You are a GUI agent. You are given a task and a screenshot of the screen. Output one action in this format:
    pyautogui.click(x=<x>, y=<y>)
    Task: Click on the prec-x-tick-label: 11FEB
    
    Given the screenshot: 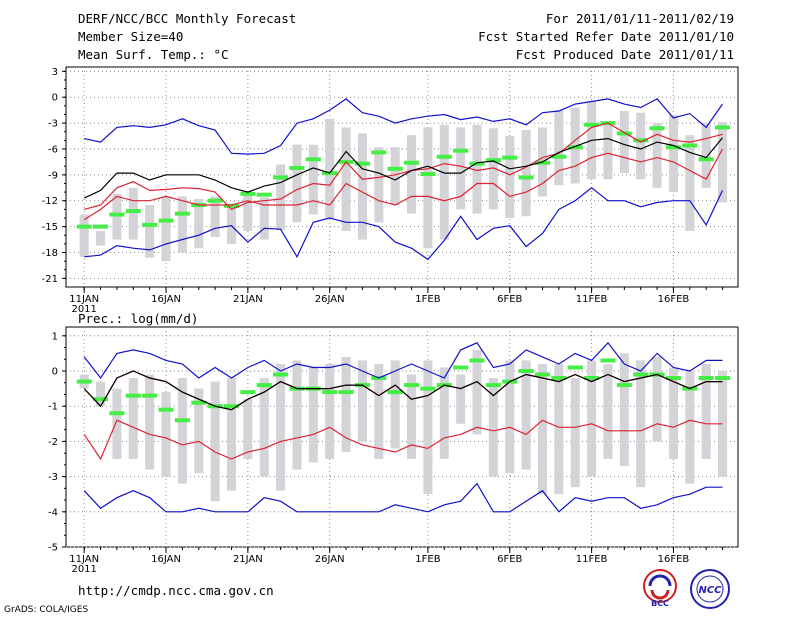 What is the action you would take?
    pyautogui.click(x=592, y=559)
    